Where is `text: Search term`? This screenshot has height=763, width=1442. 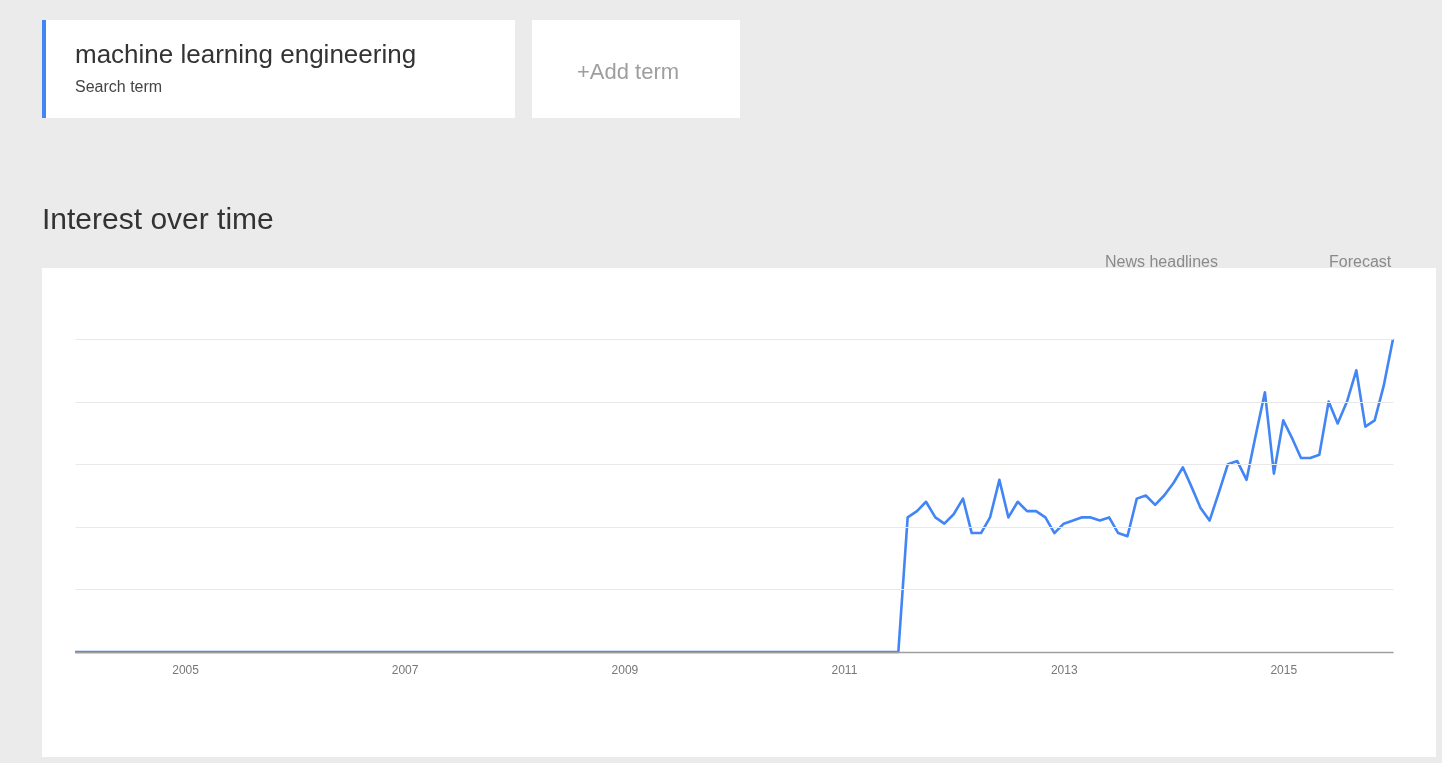
text: Search term is located at coordinates (119, 86).